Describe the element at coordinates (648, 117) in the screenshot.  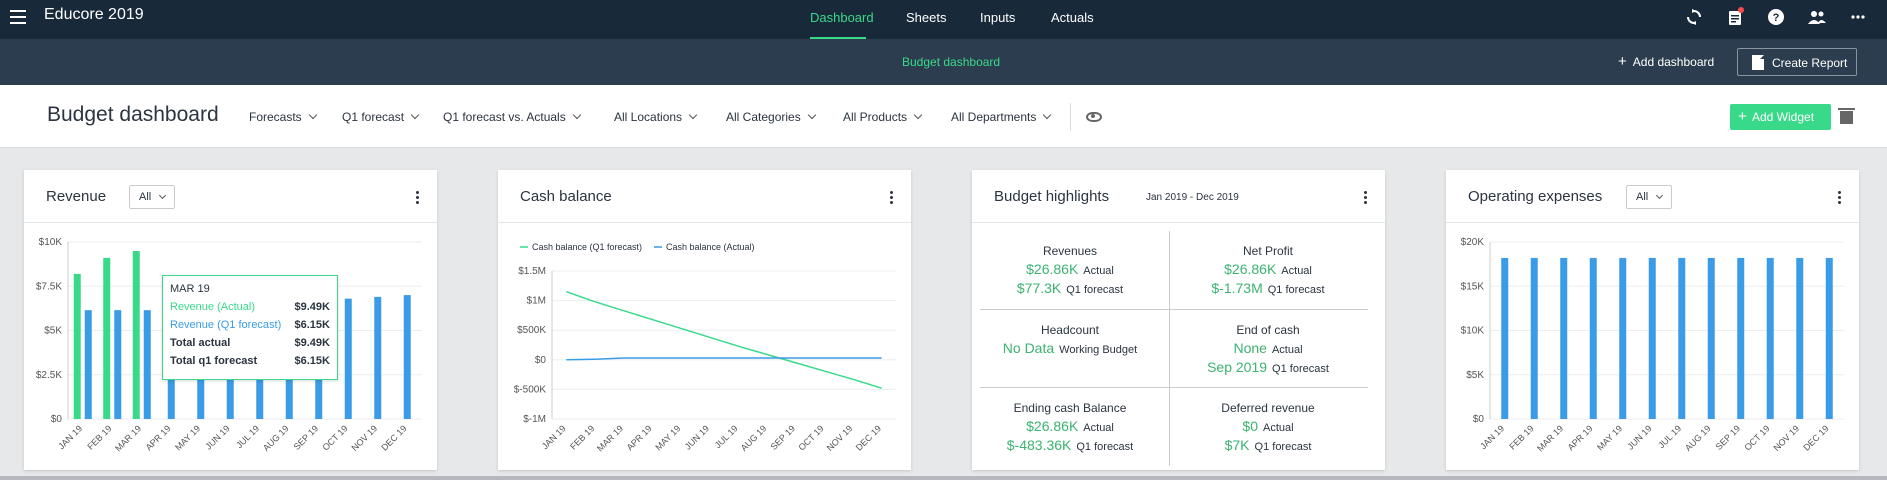
I see `filter-label: All Locations` at that location.